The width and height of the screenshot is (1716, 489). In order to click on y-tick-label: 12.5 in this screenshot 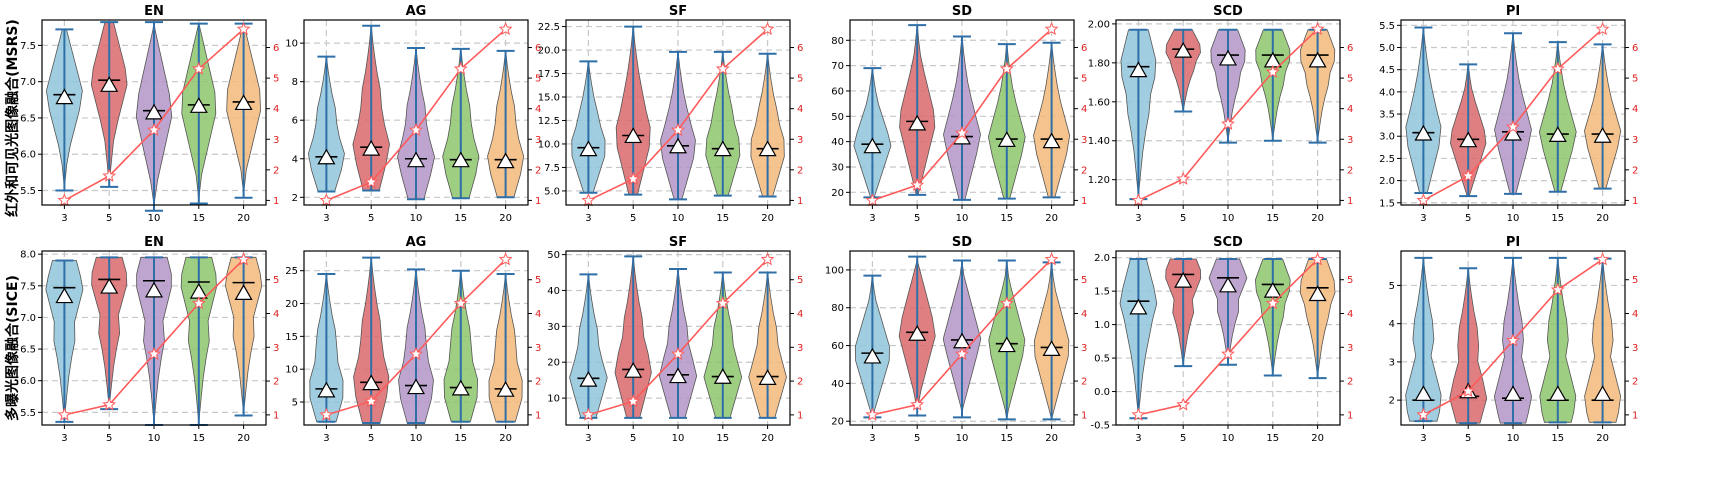, I will do `click(549, 121)`.